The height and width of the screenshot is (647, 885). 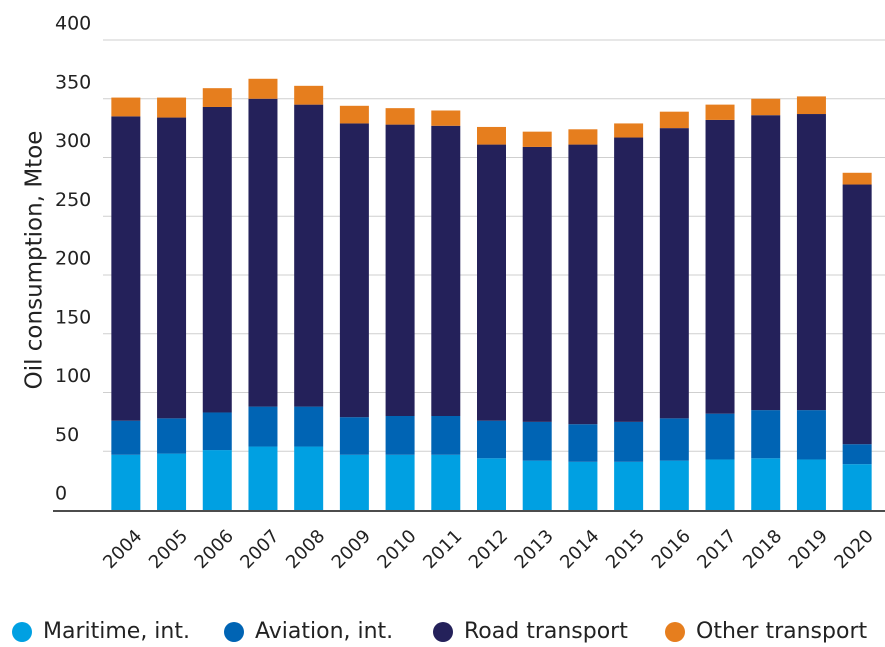 I want to click on x-tick-label: 2008, so click(x=305, y=549).